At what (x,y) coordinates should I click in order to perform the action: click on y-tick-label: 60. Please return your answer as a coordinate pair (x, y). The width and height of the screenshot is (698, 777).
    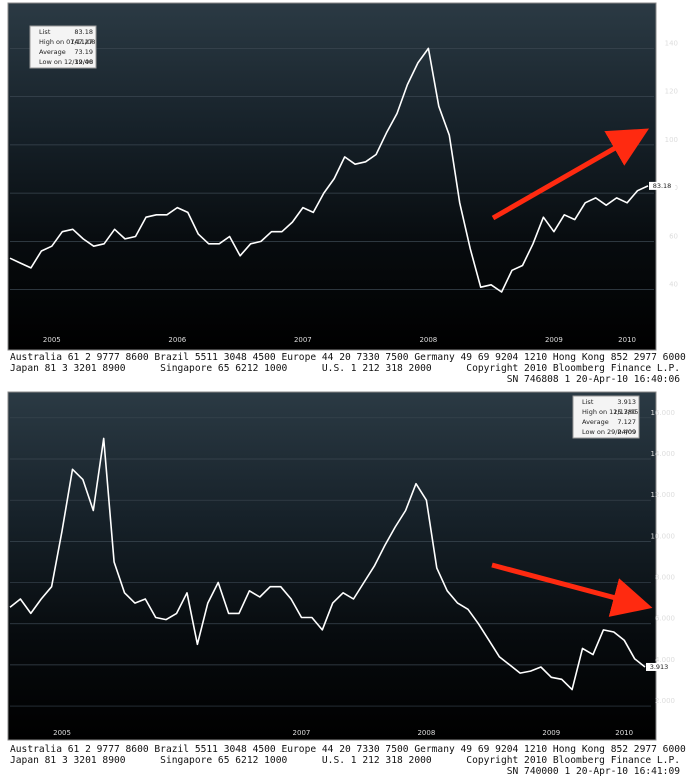
    Looking at the image, I should click on (673, 236).